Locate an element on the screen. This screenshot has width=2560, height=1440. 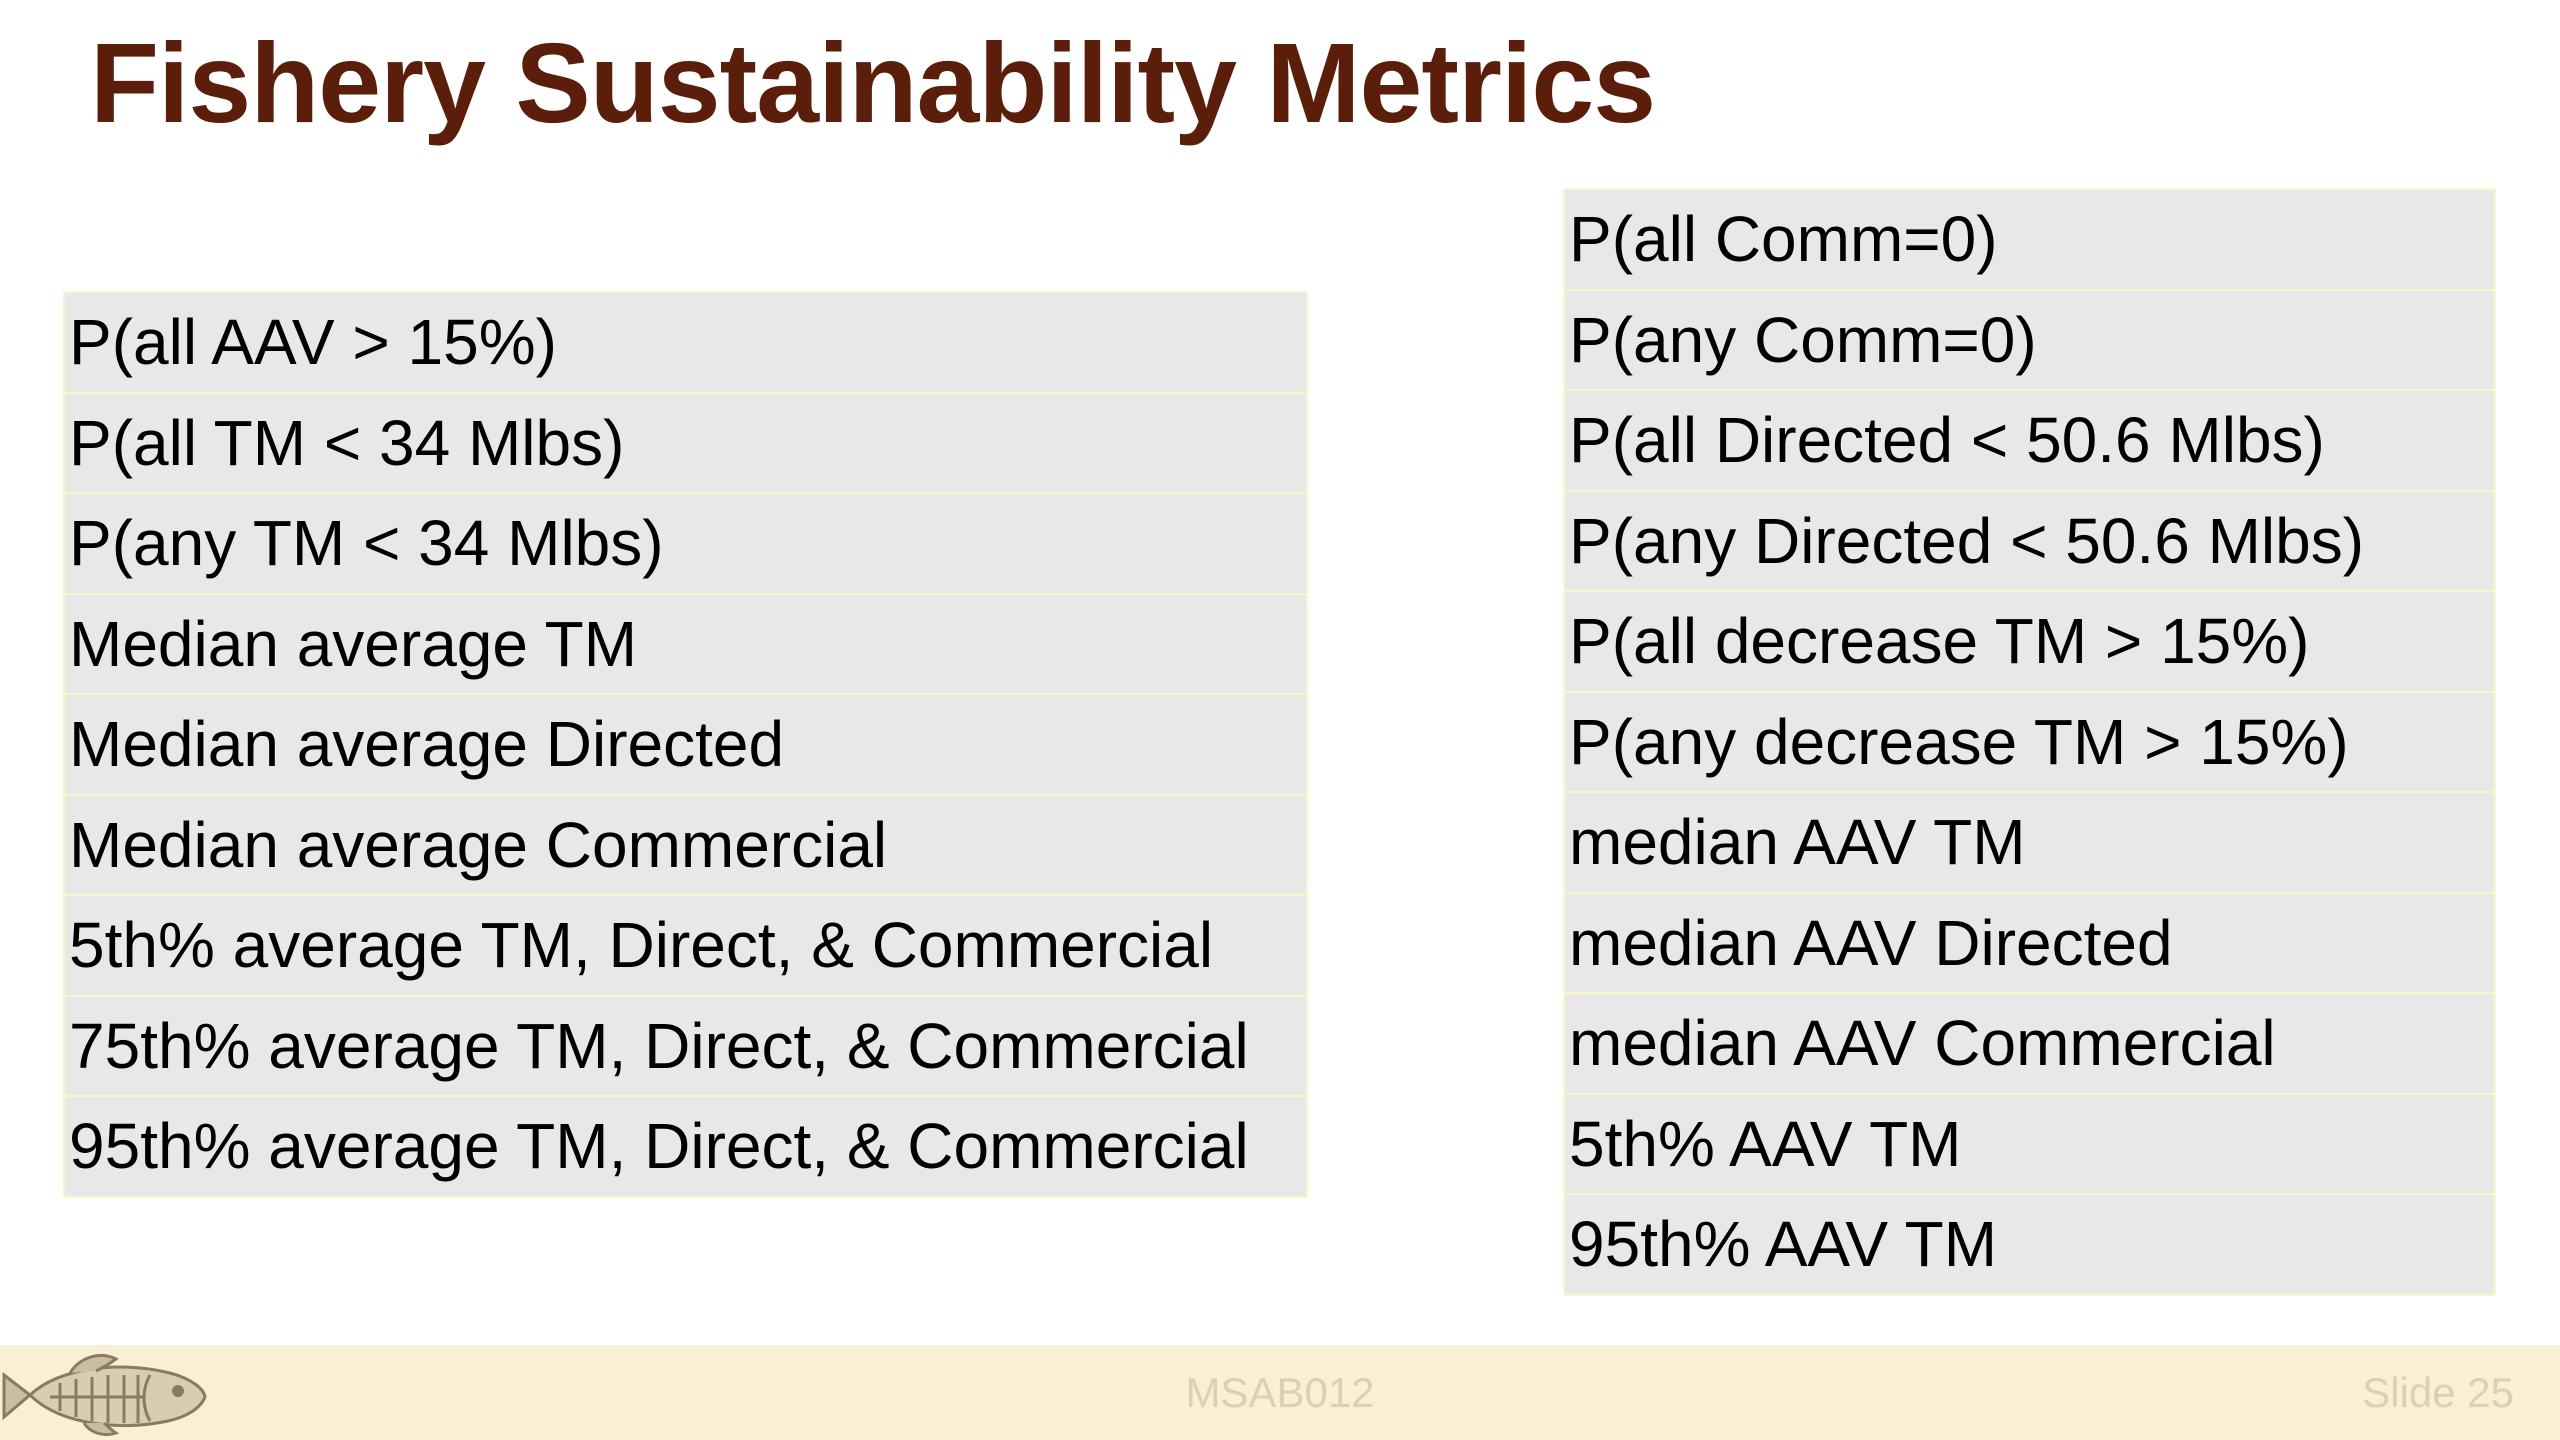
table-row: 5th% average TM, Direct, & Commercial is located at coordinates (685, 945).